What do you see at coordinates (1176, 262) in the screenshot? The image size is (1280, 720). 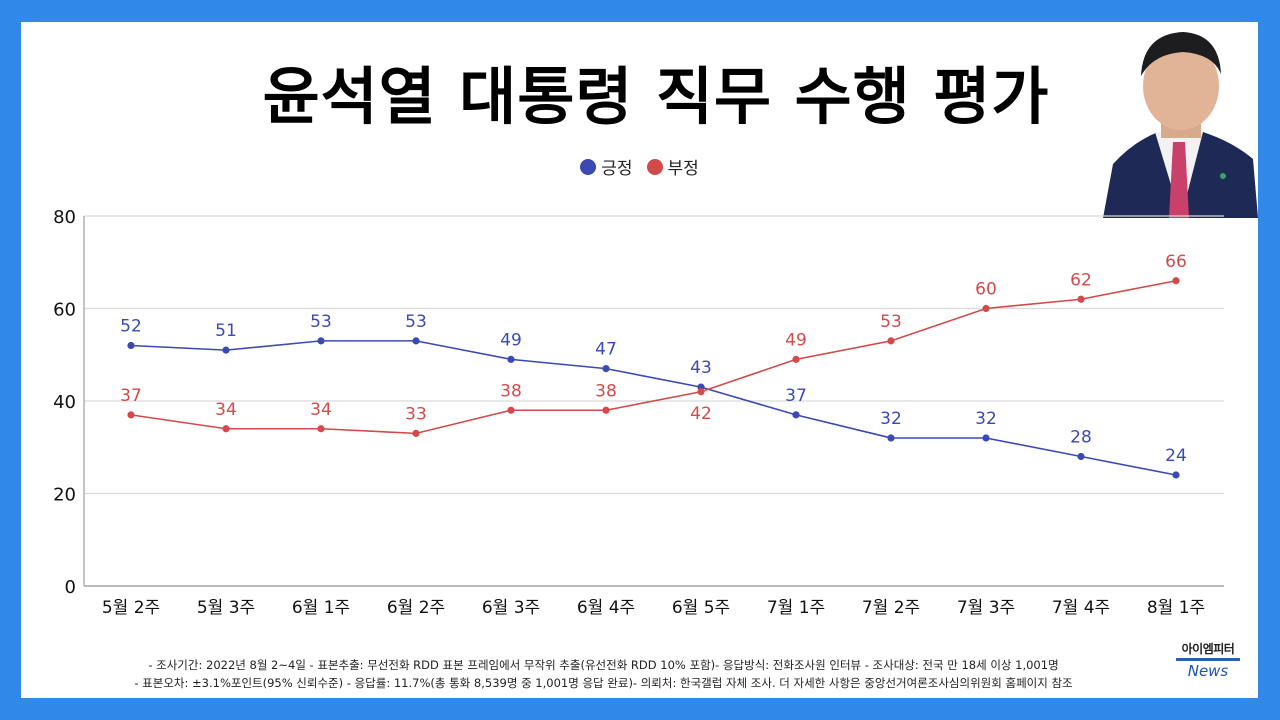 I see `data-label: 66` at bounding box center [1176, 262].